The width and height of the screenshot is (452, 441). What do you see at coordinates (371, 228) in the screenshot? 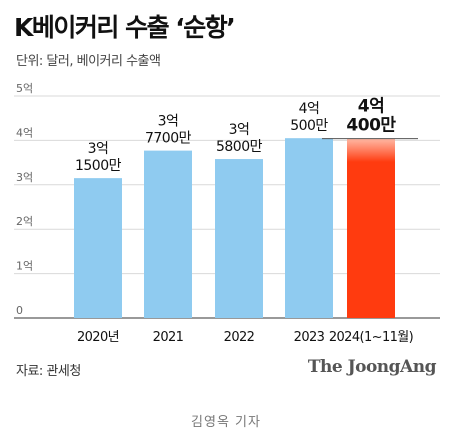
I see `bar-highlight` at bounding box center [371, 228].